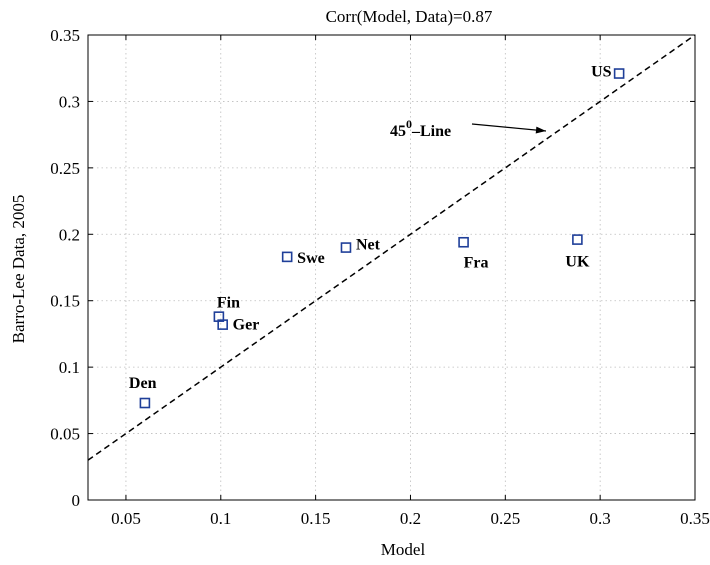  Describe the element at coordinates (143, 383) in the screenshot. I see `data-point-label: Den` at that location.